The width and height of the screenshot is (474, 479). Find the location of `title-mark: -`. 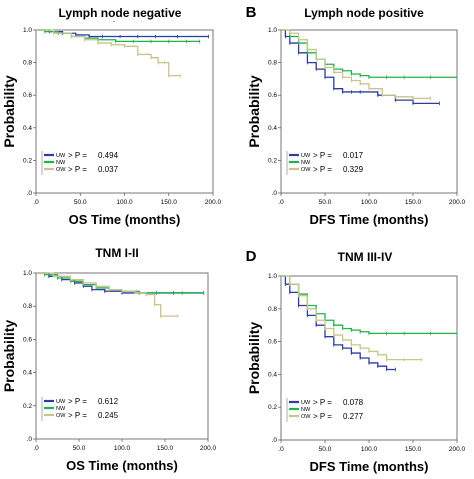

title-mark: - is located at coordinates (114, 21).